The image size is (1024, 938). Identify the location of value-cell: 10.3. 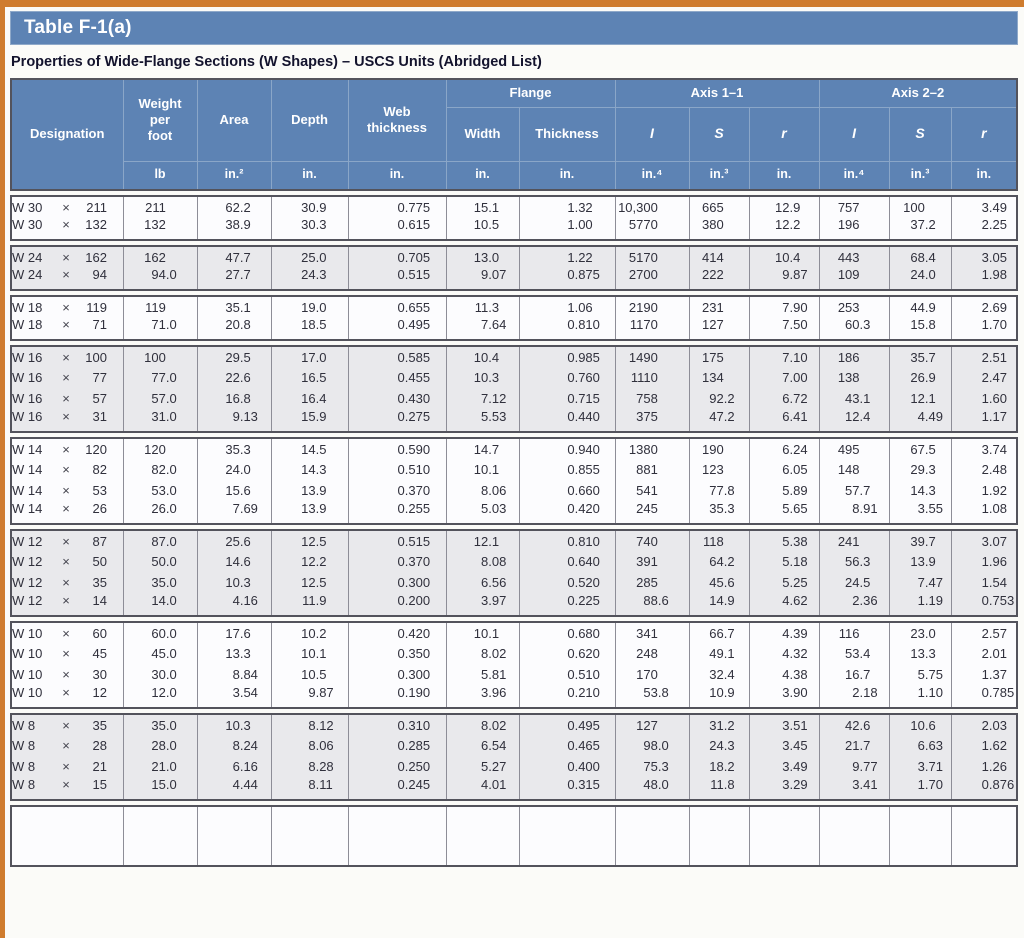
(482, 377).